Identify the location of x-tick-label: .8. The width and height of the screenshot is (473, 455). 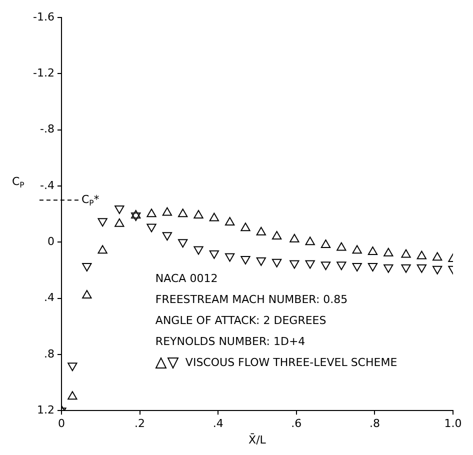
(374, 423).